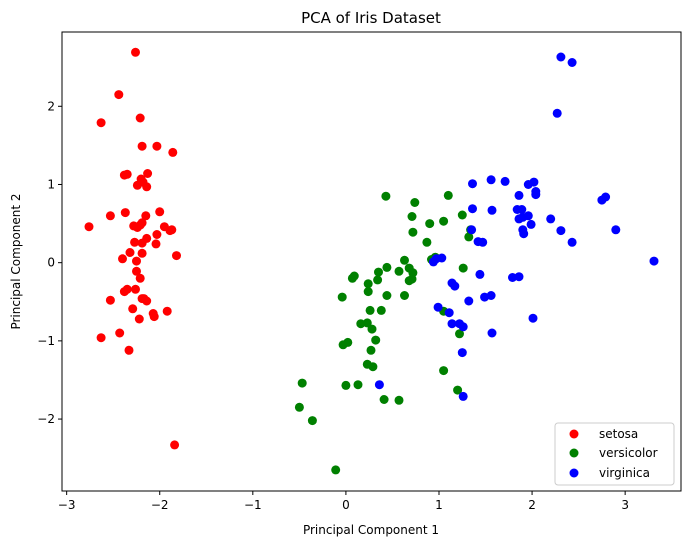  I want to click on x-tick-label: −2, so click(160, 505).